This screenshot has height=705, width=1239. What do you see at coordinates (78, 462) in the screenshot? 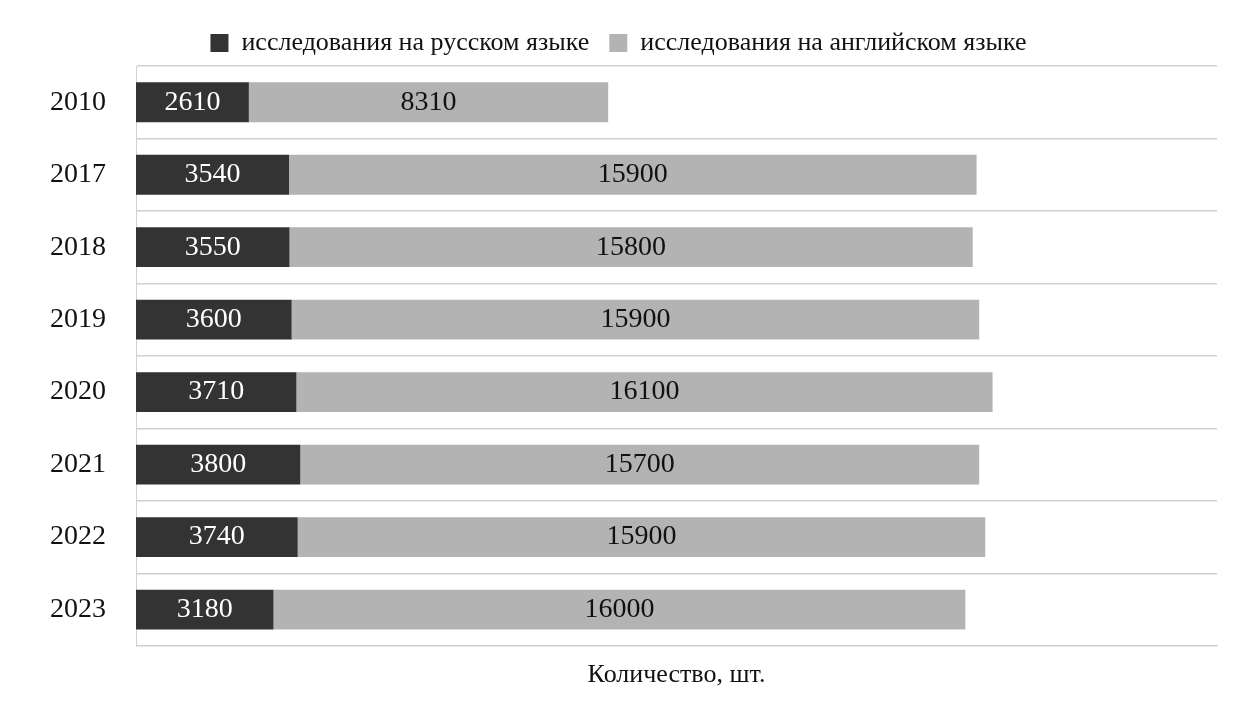
I see `y-tick-label: 2021` at bounding box center [78, 462].